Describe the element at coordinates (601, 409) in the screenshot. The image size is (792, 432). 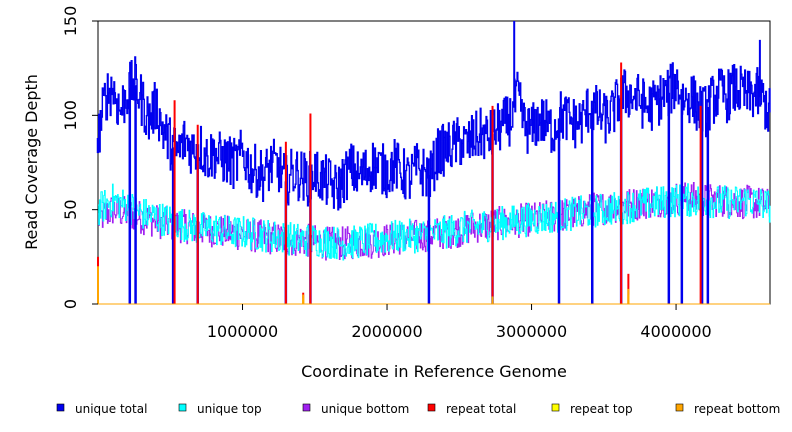
I see `legend-label: repeat top` at that location.